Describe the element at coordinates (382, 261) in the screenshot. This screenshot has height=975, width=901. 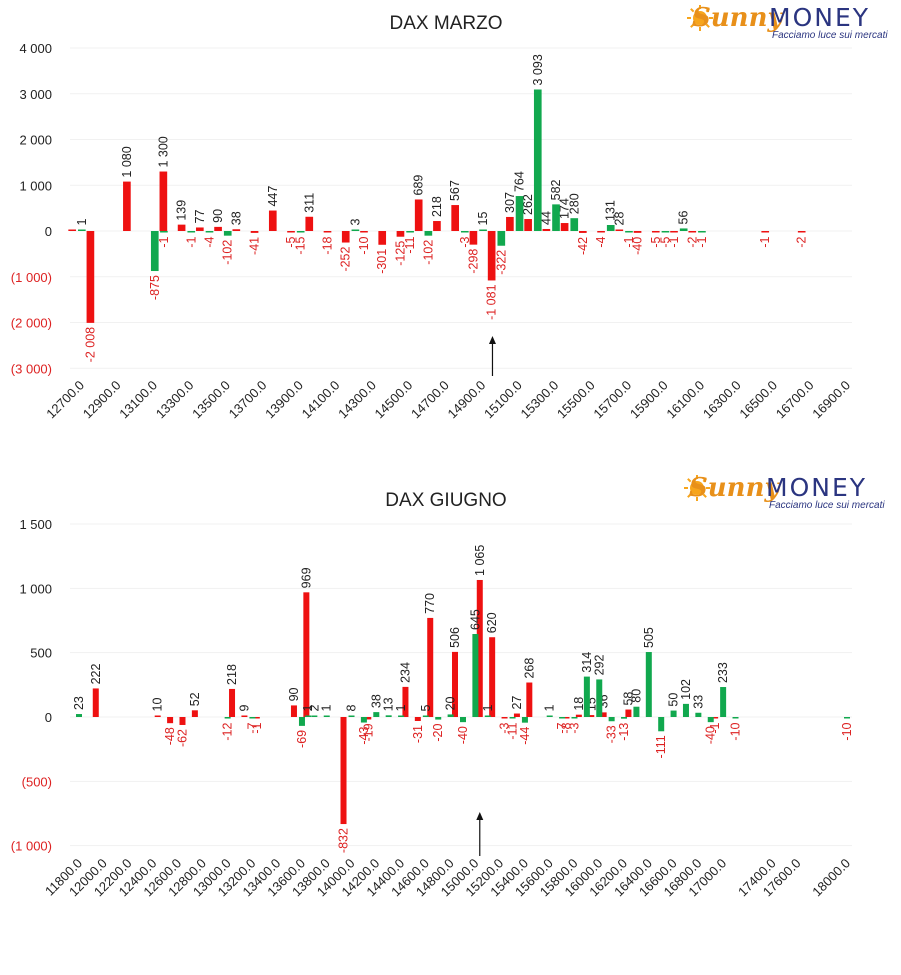
I see `call-data-label: -301` at that location.